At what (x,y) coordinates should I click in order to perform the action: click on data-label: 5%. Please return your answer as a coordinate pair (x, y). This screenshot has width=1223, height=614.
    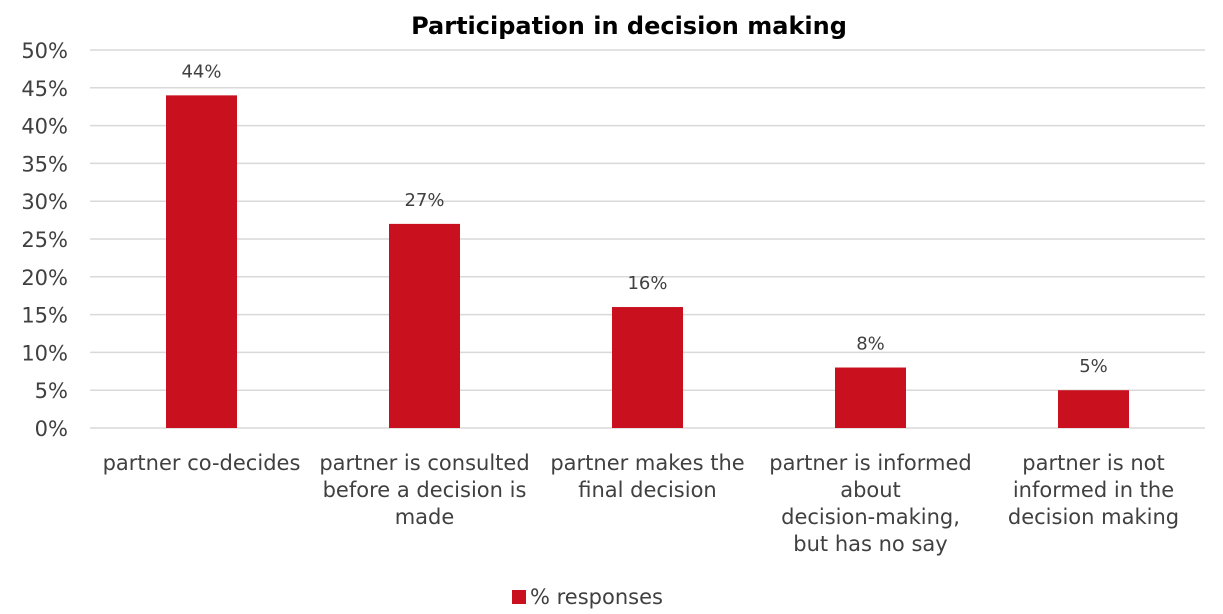
    Looking at the image, I should click on (1093, 366).